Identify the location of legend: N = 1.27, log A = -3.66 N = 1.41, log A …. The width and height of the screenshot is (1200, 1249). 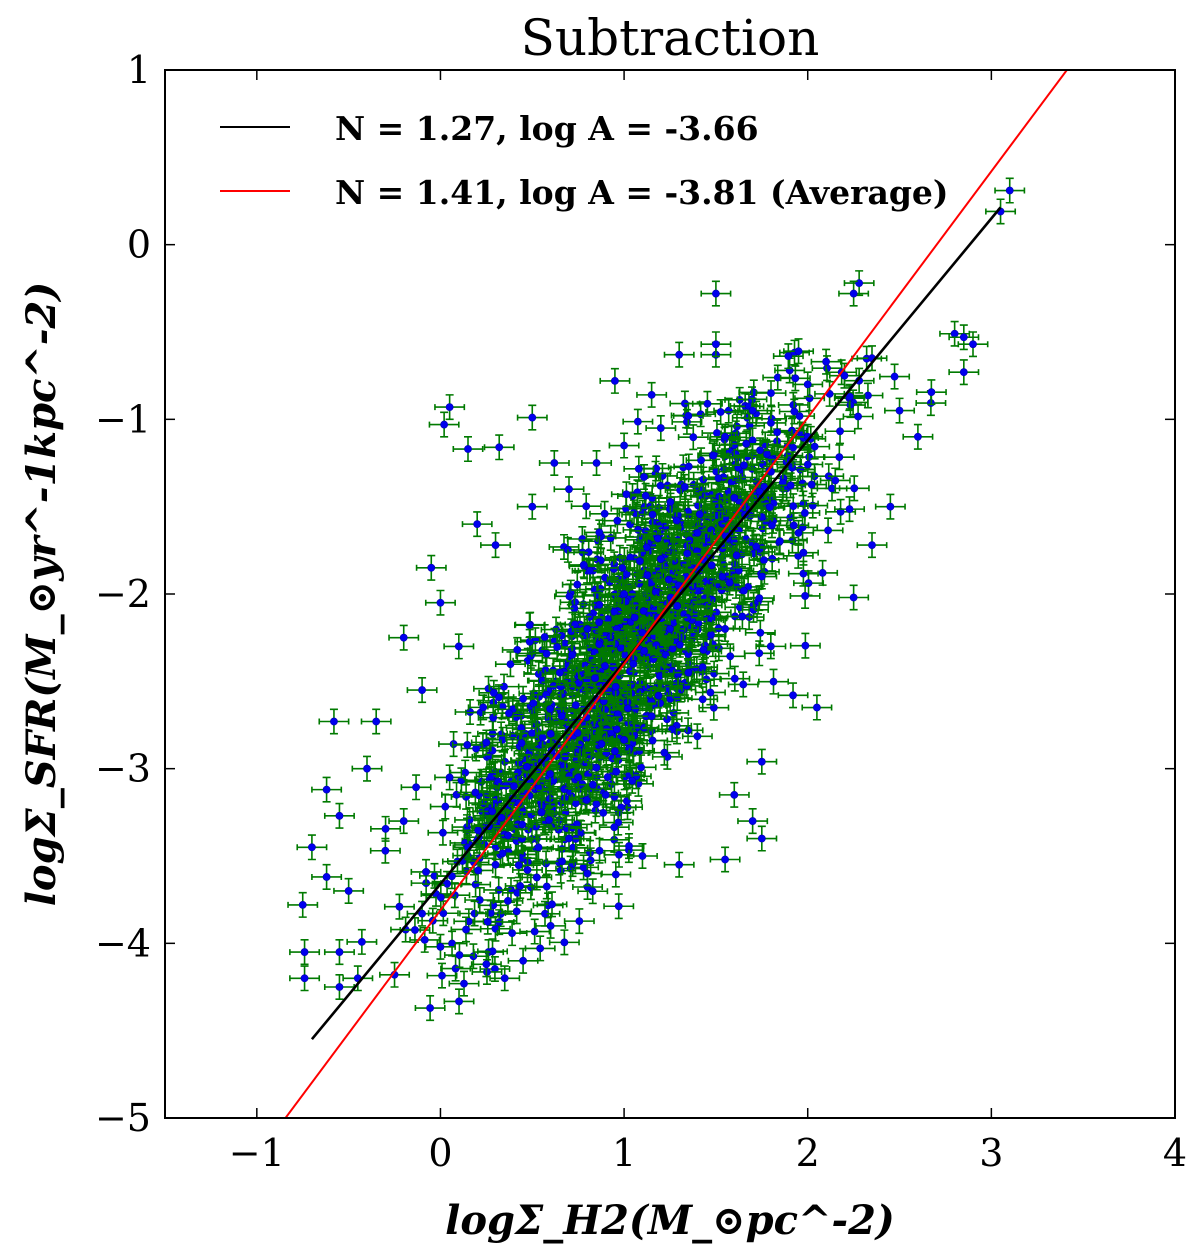
(584, 160).